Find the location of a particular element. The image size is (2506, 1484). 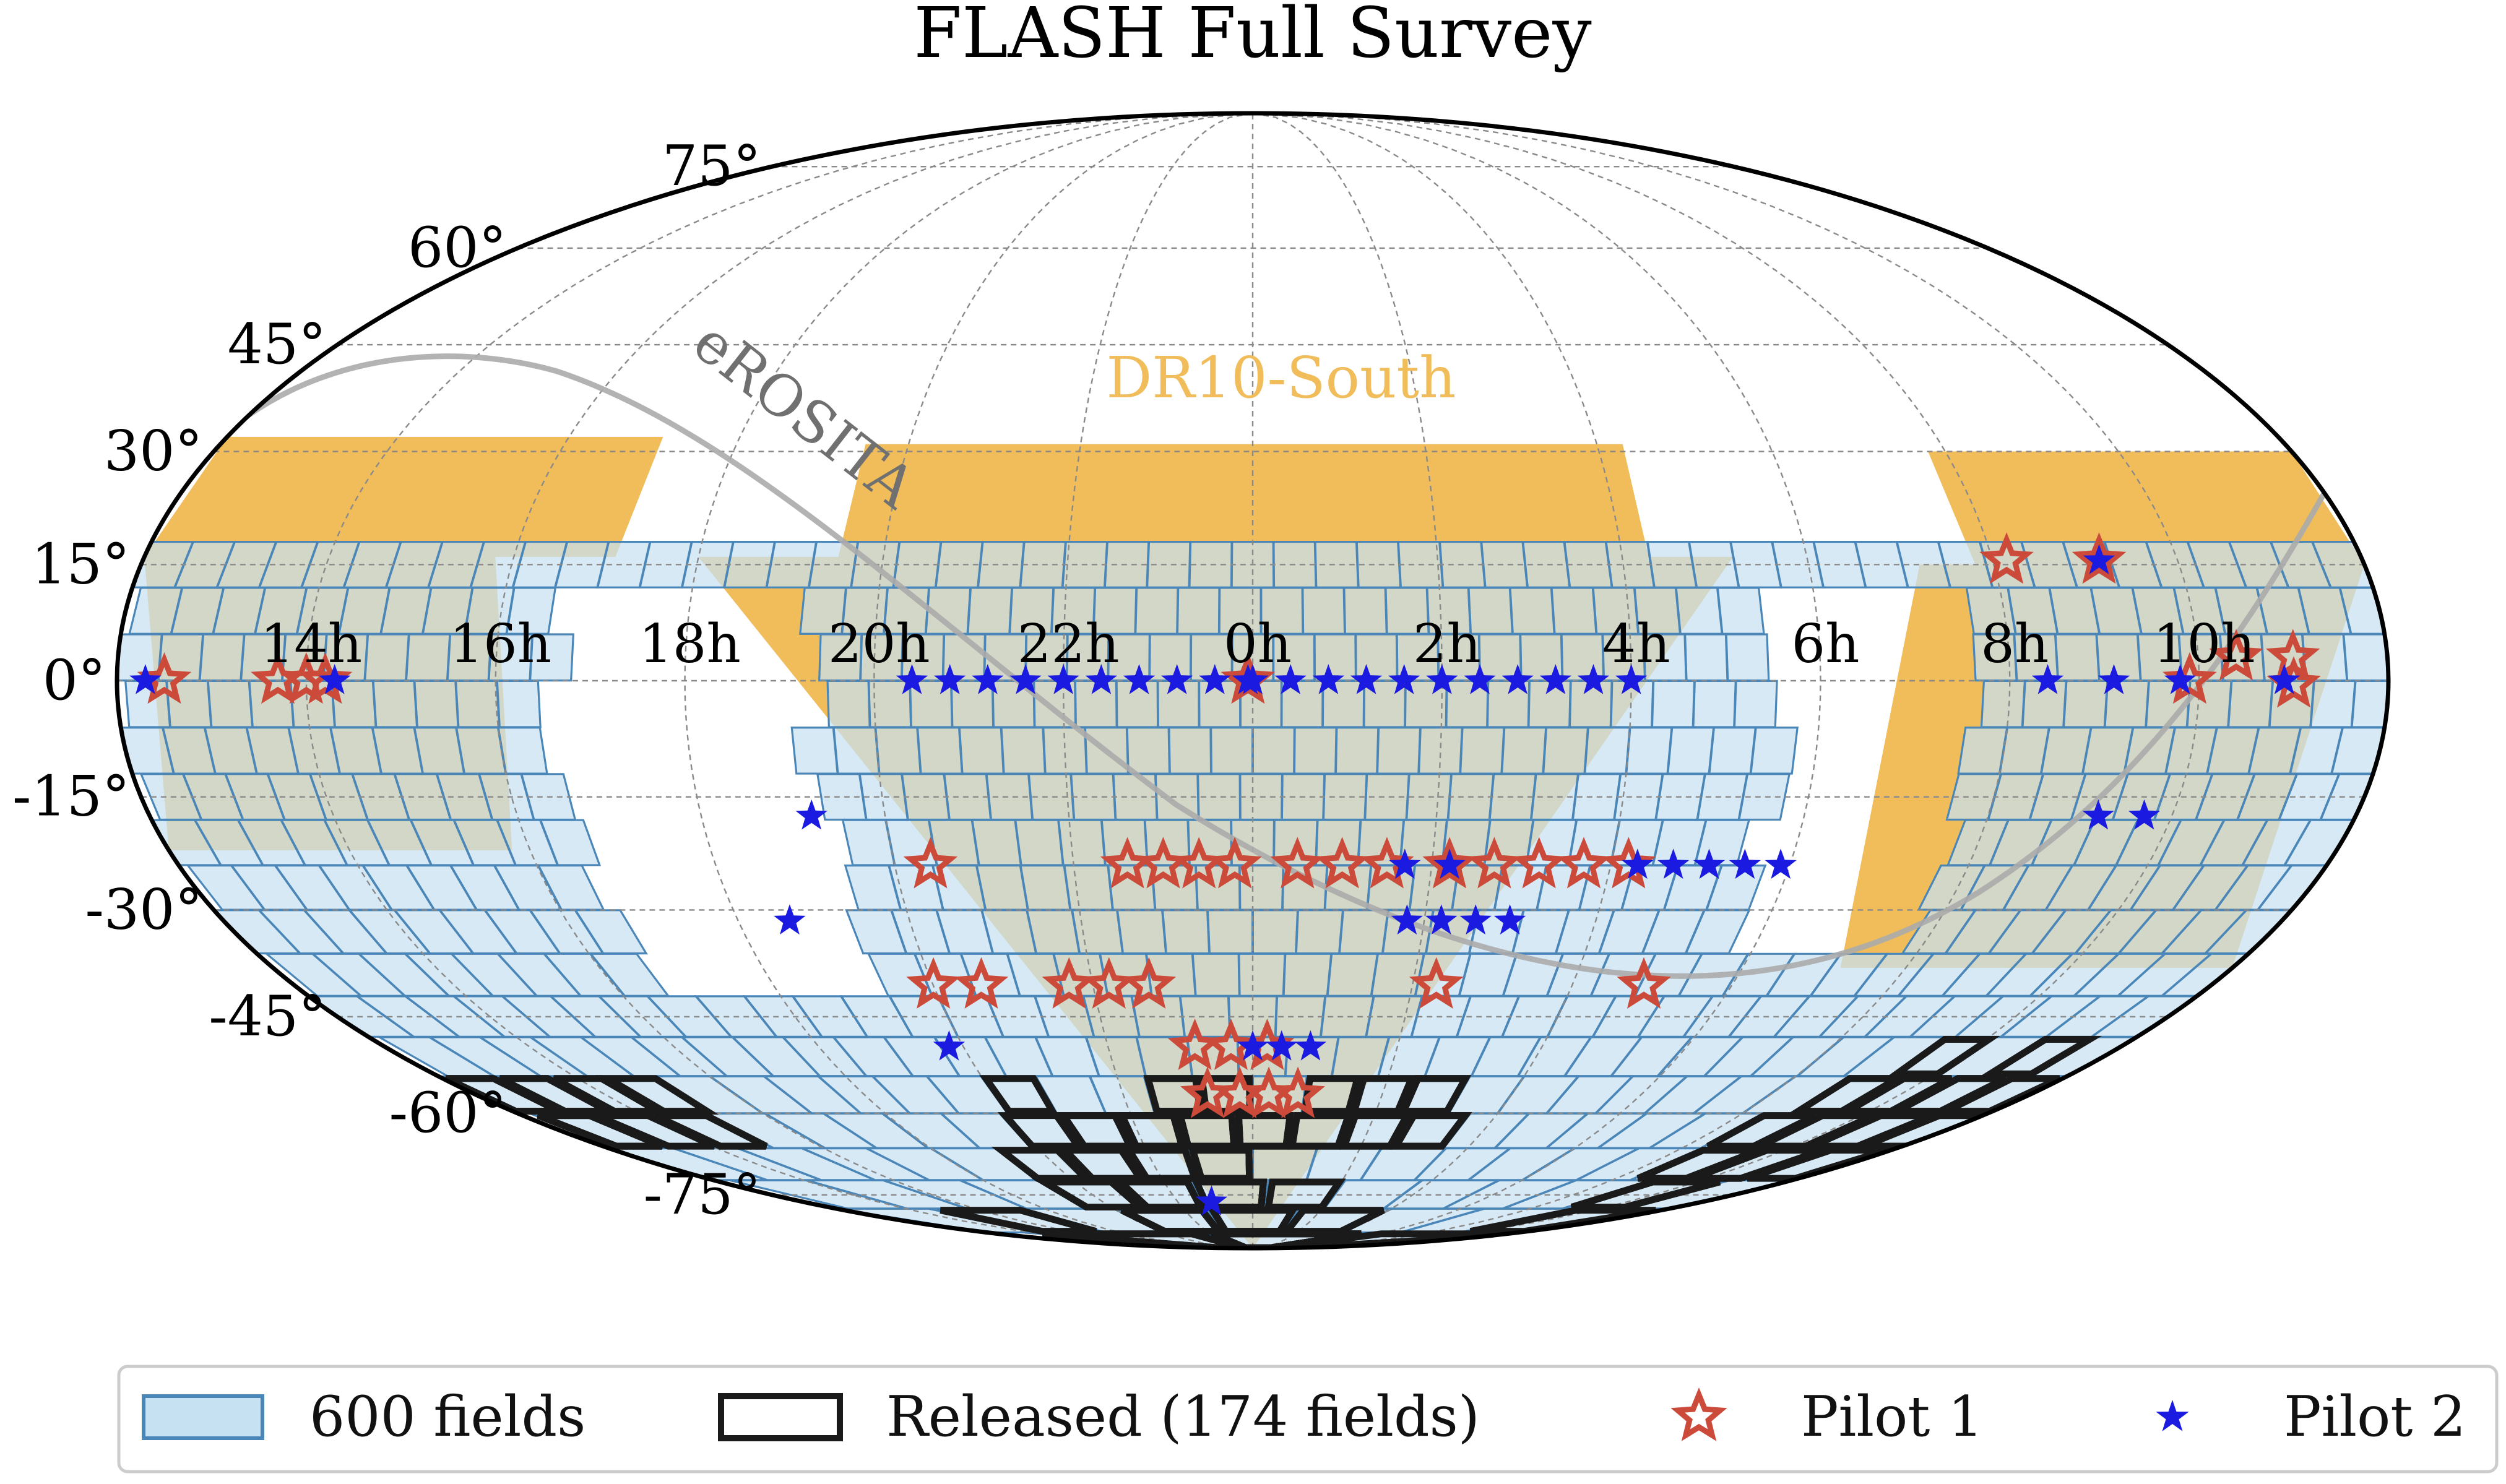

lat-tick-label: 75° is located at coordinates (711, 166).